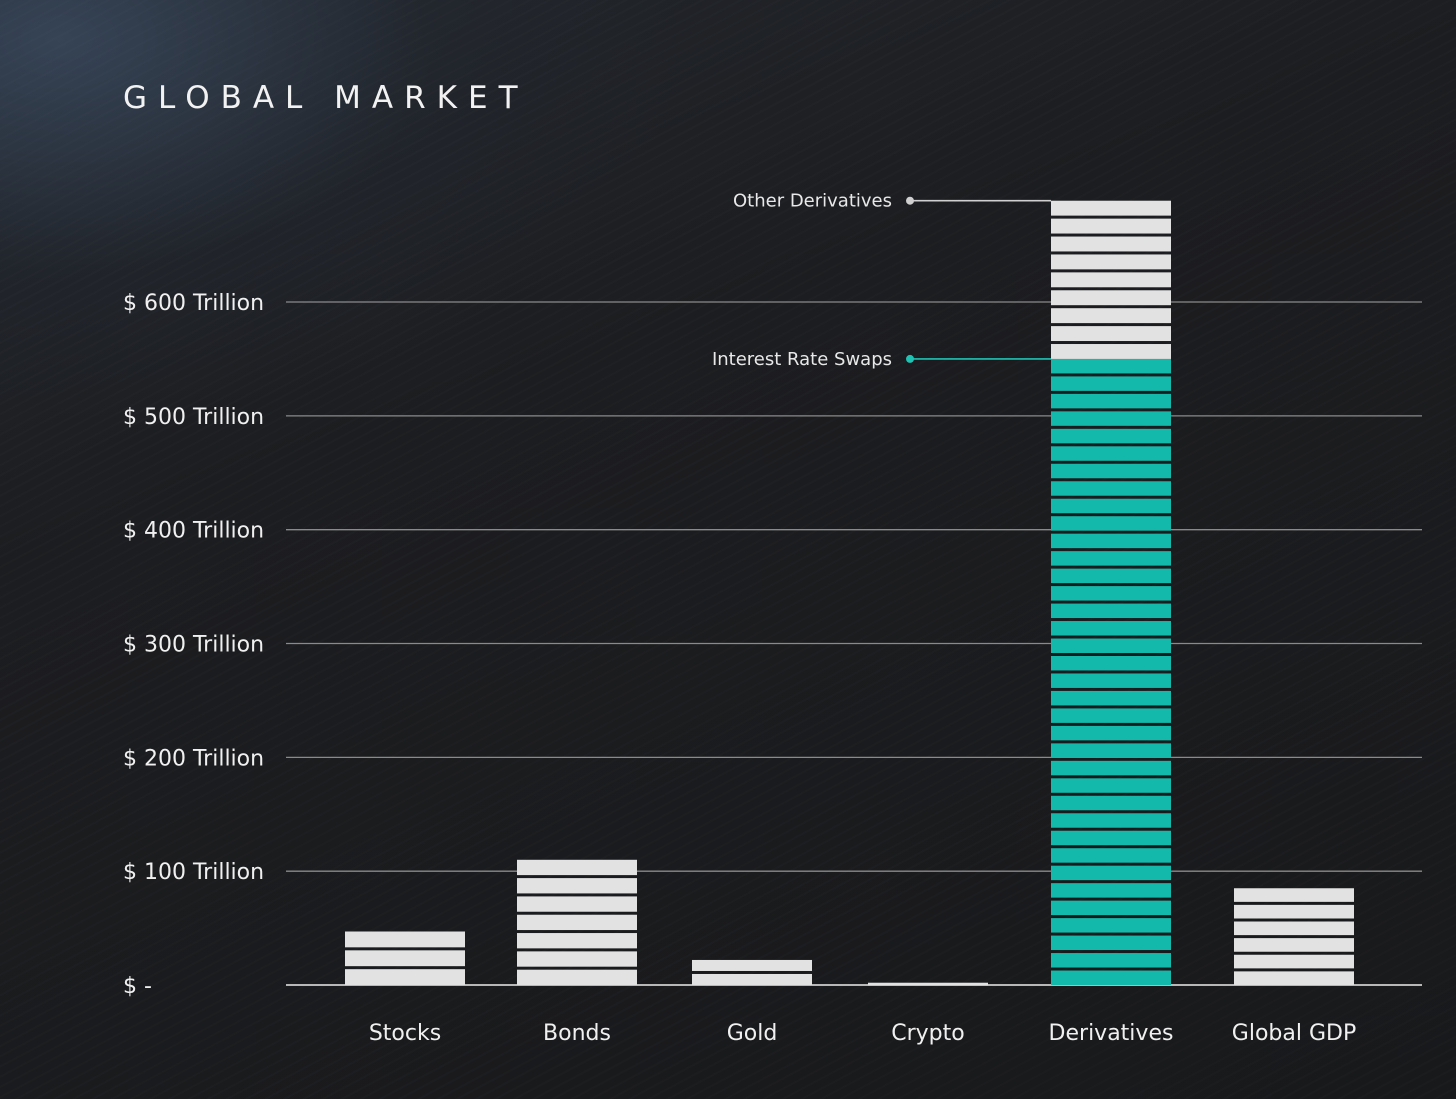 Image resolution: width=1456 pixels, height=1099 pixels. Describe the element at coordinates (892, 201) in the screenshot. I see `annotation-other-derivatives: Other Derivatives` at that location.